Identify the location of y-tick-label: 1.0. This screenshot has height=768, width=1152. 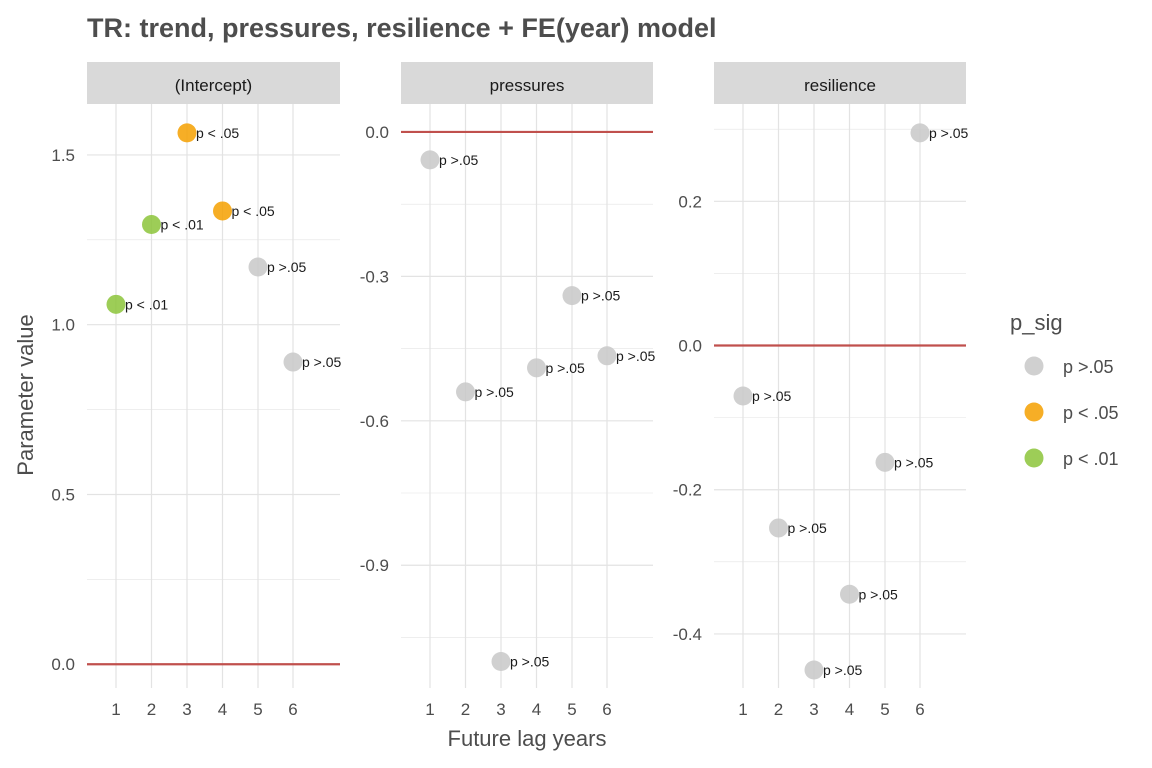
(63, 325).